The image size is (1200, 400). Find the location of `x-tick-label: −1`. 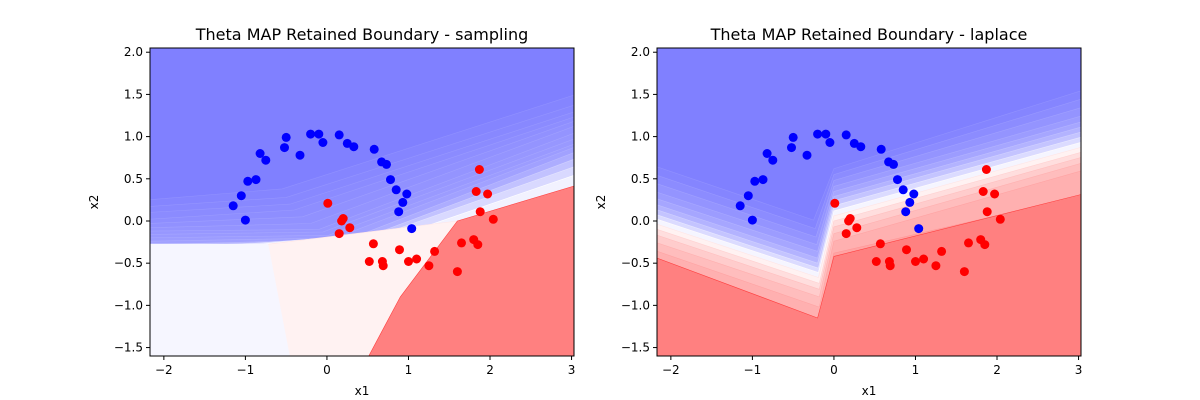

x-tick-label: −1 is located at coordinates (753, 370).